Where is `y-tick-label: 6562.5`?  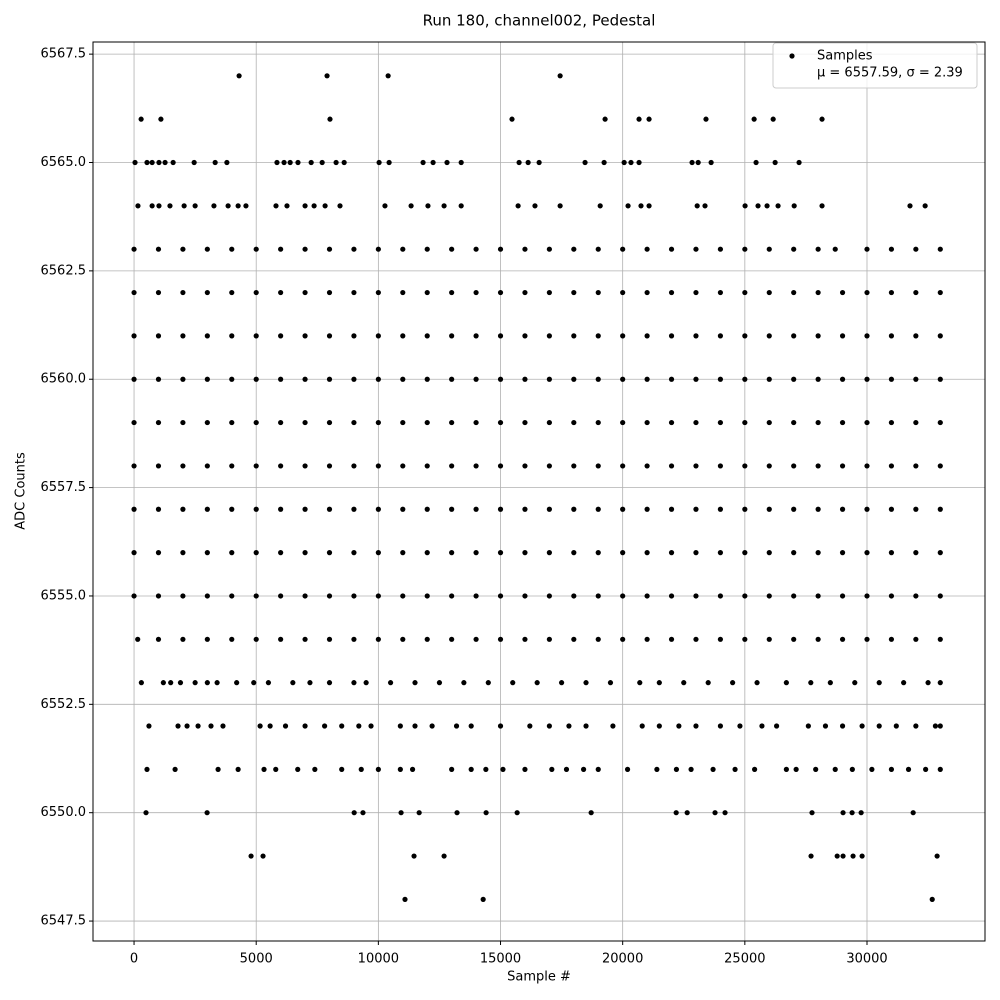 y-tick-label: 6562.5 is located at coordinates (64, 270).